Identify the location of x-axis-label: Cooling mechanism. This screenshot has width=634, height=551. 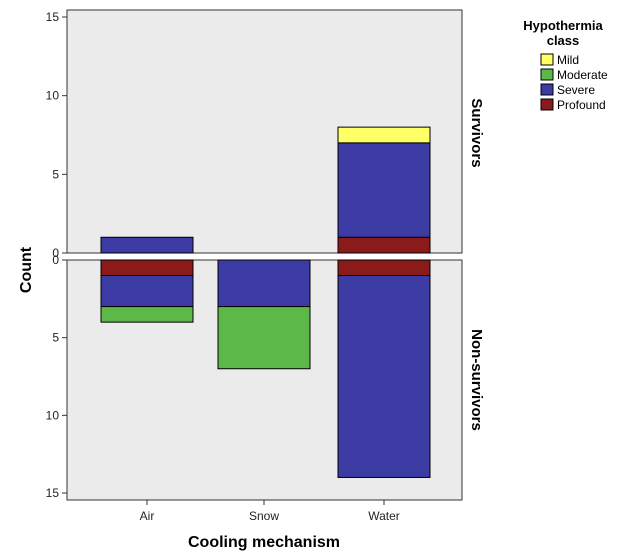
(264, 542).